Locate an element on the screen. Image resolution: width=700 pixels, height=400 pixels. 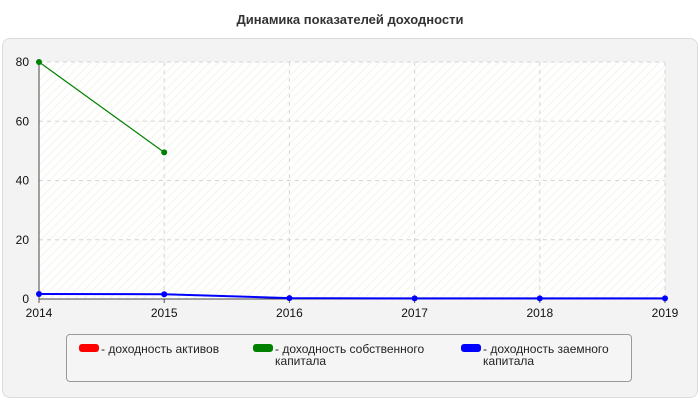
x-tick-label: 2016 is located at coordinates (289, 313).